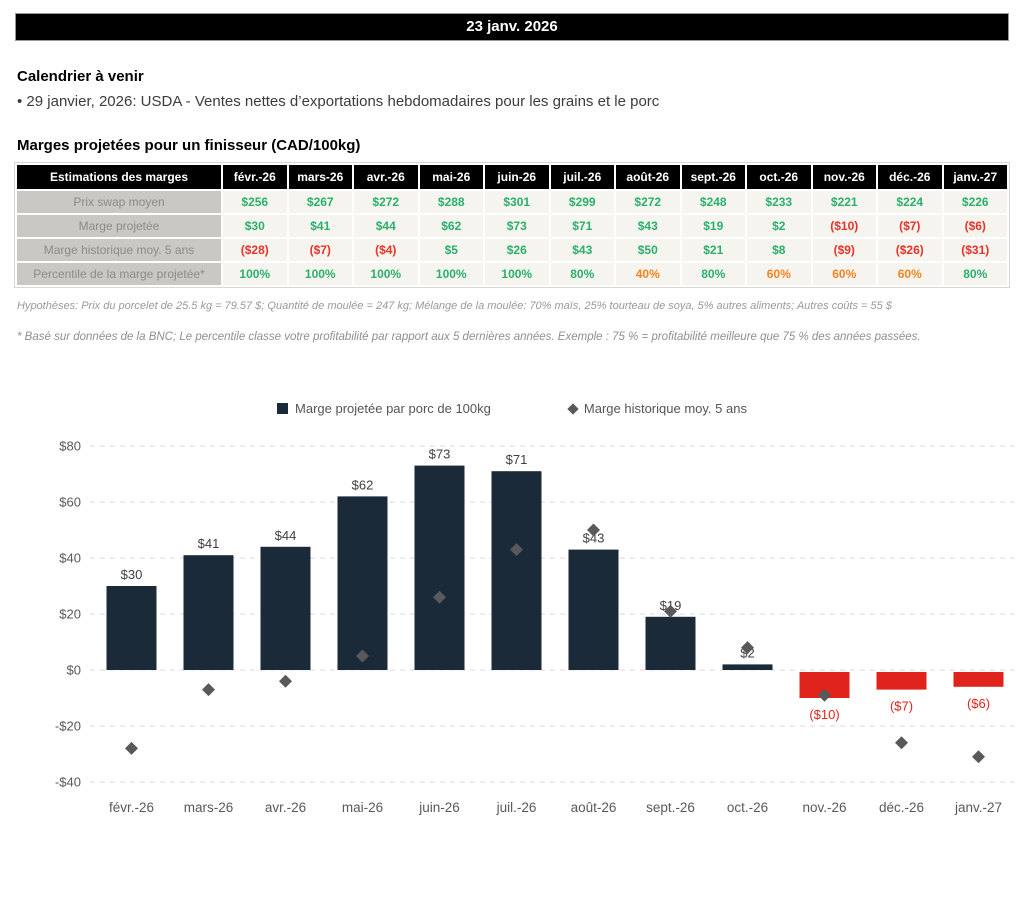 The image size is (1024, 915). I want to click on table-cell: ($28), so click(255, 250).